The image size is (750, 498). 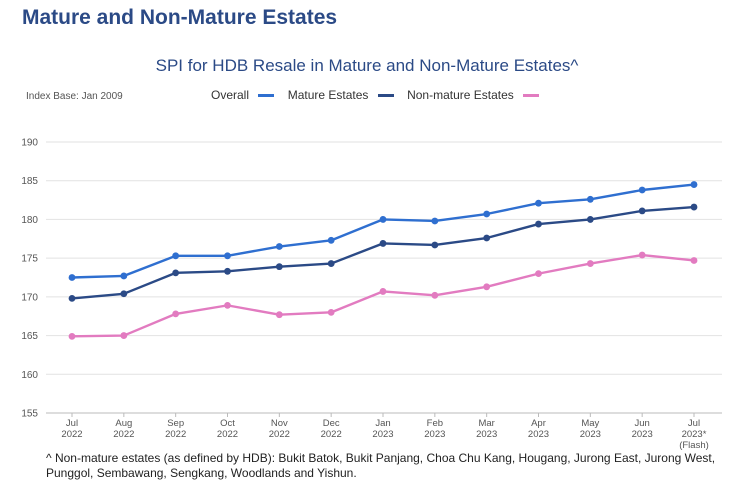 I want to click on legend-swatch-mature, so click(x=385, y=96).